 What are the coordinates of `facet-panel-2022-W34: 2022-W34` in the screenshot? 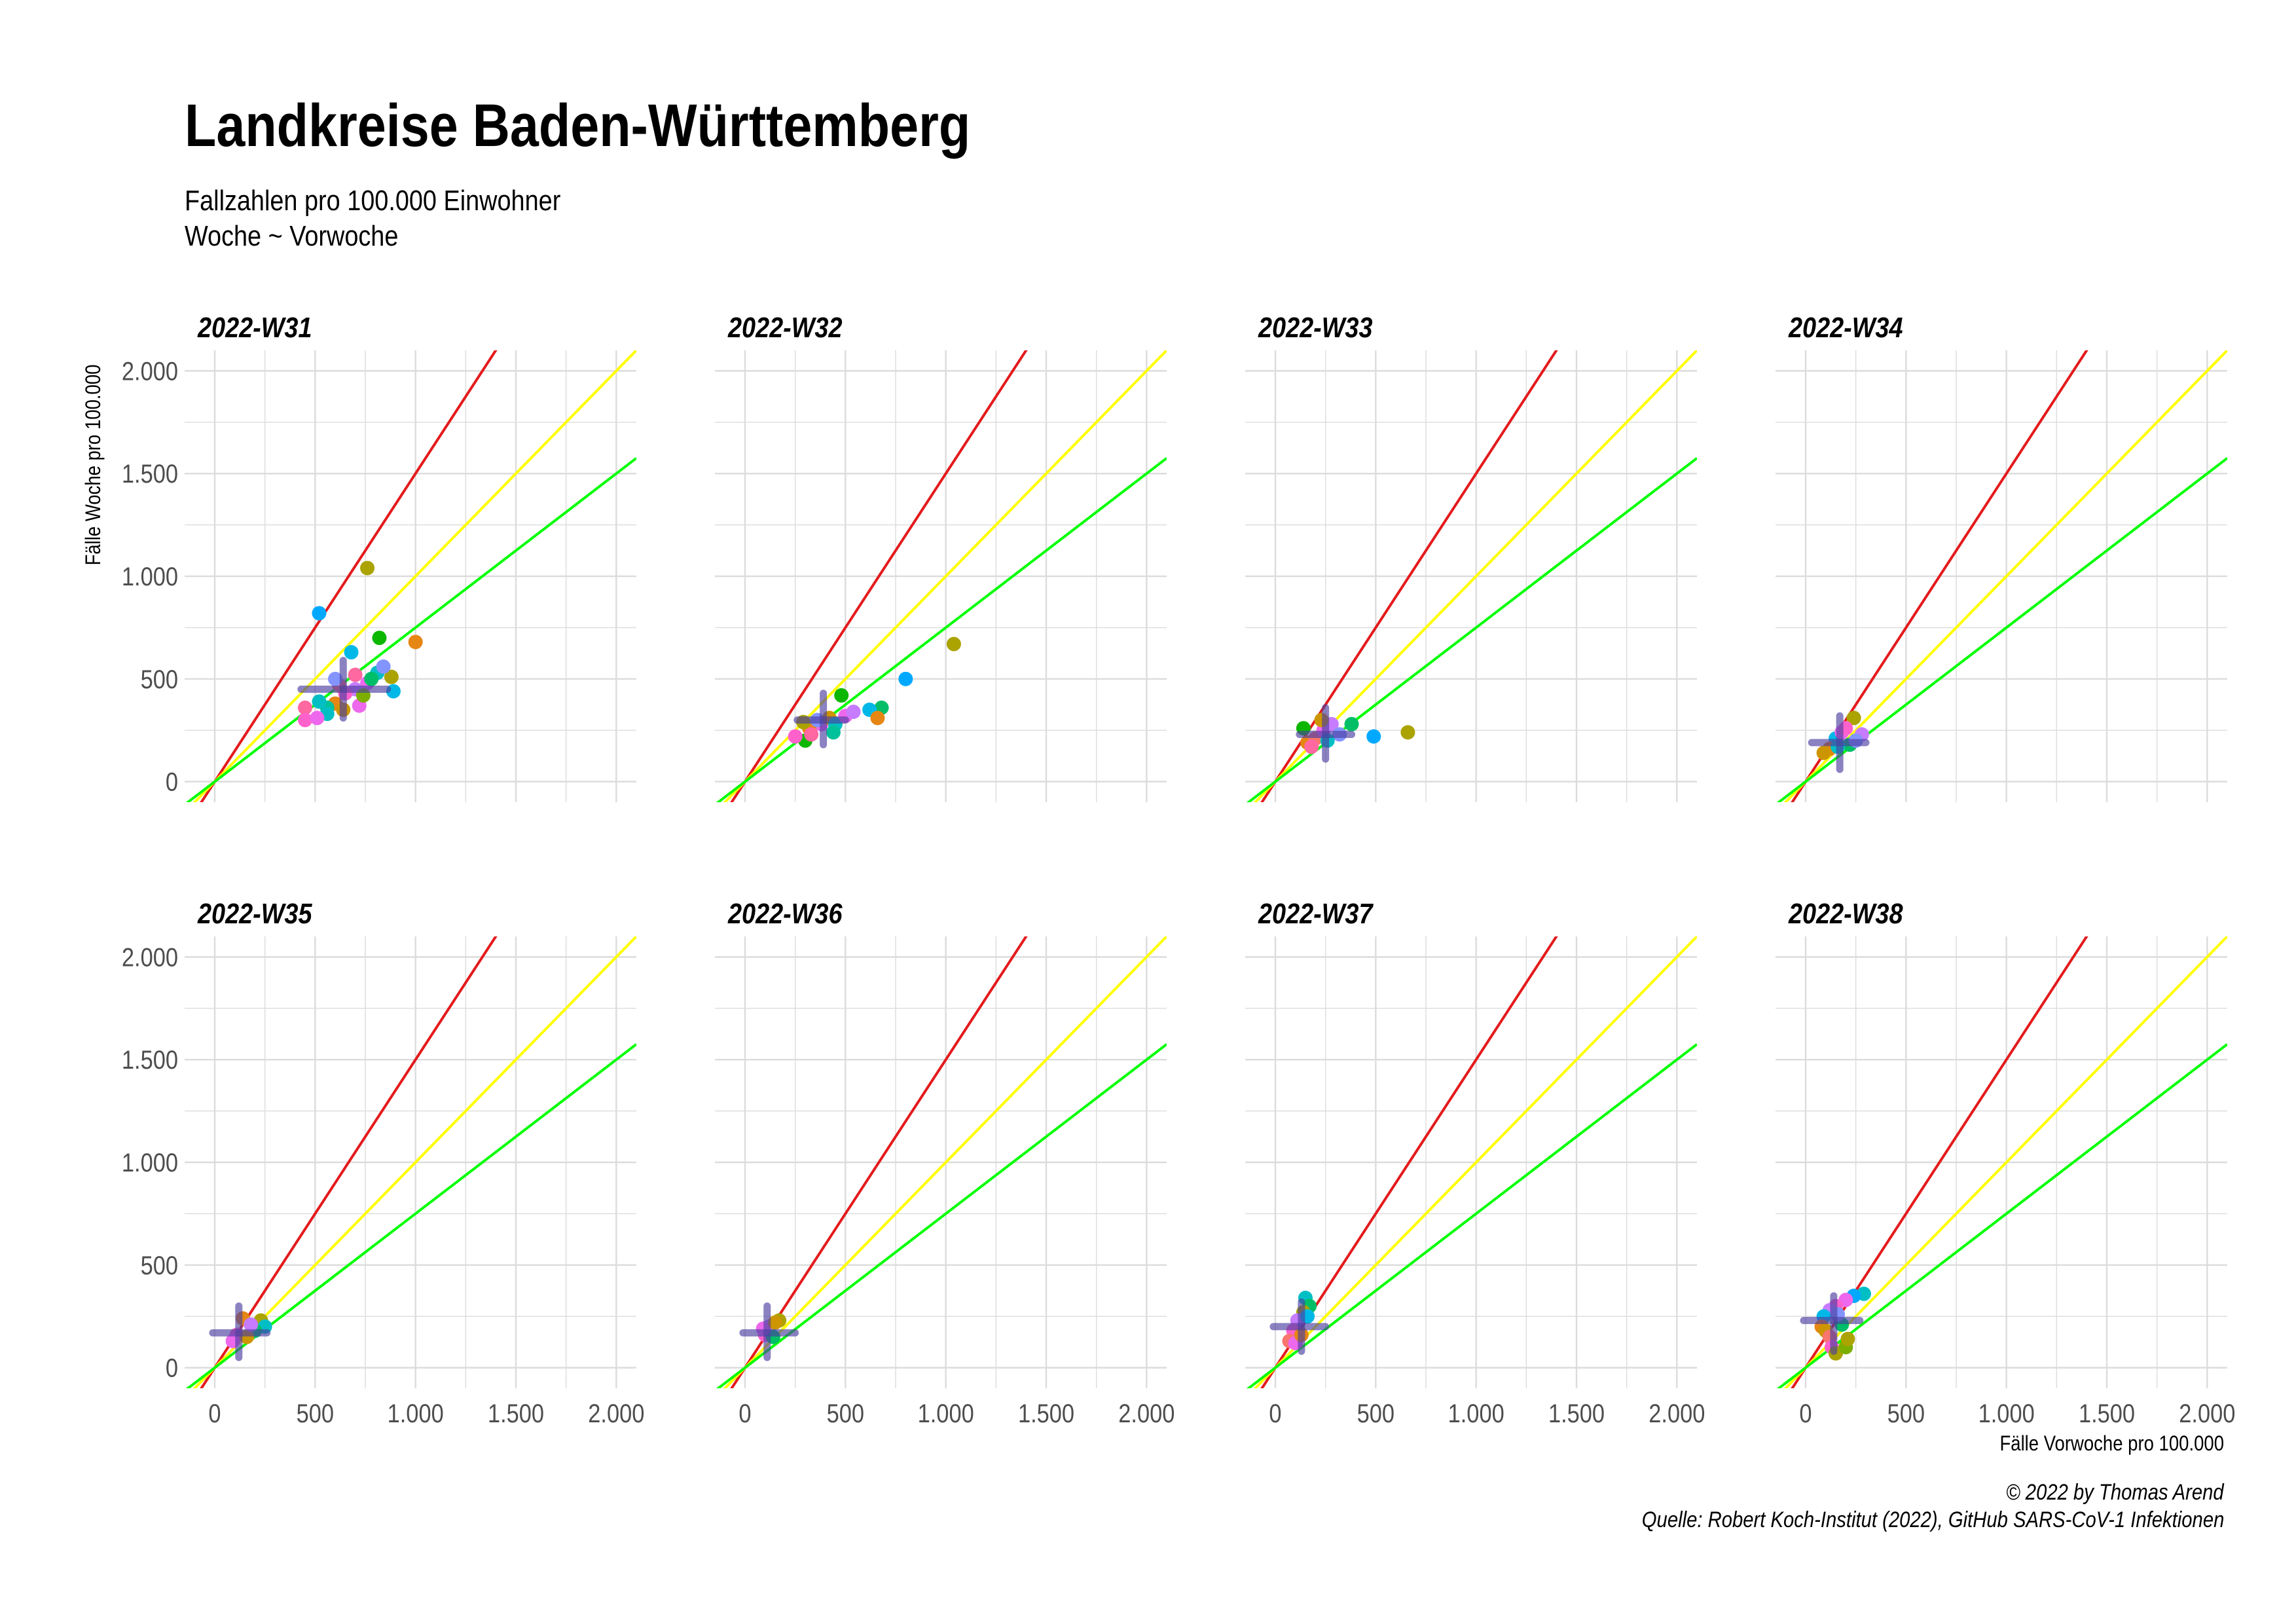 It's located at (2001, 556).